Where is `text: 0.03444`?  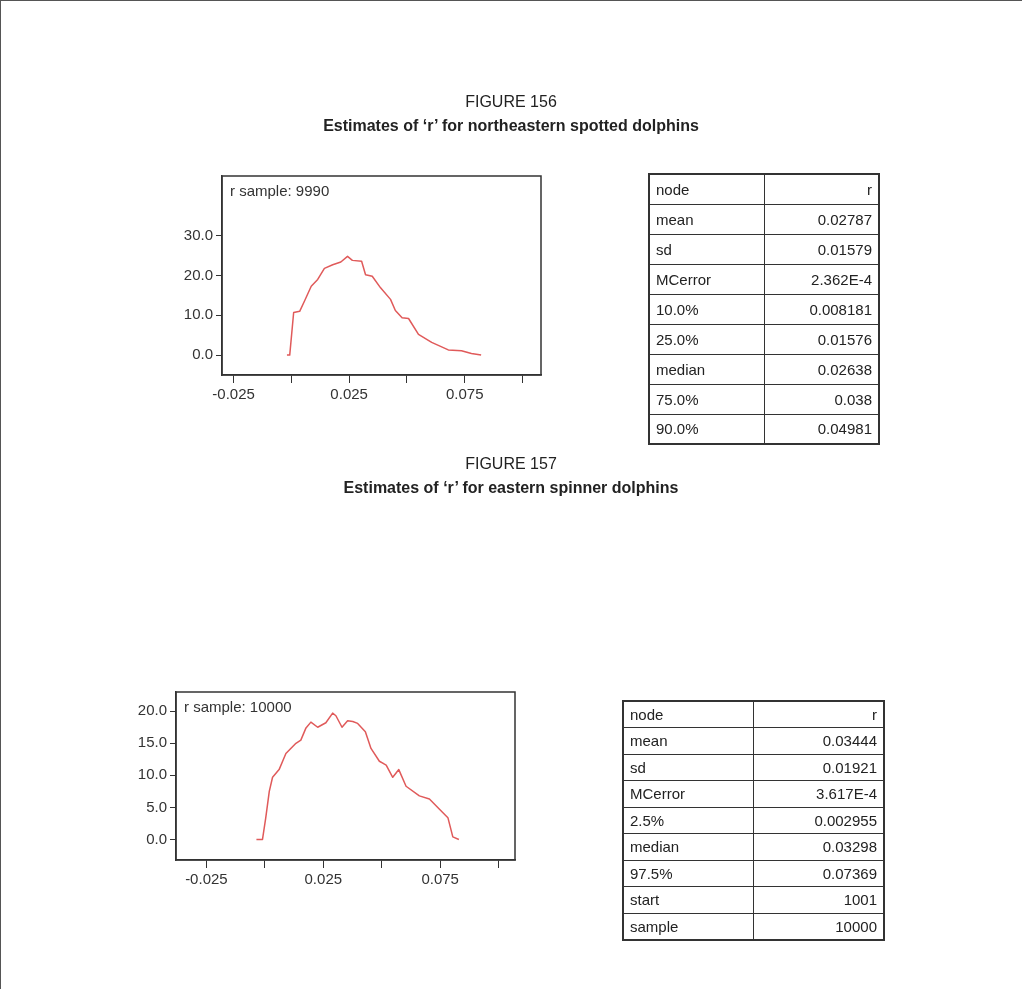 text: 0.03444 is located at coordinates (849, 741).